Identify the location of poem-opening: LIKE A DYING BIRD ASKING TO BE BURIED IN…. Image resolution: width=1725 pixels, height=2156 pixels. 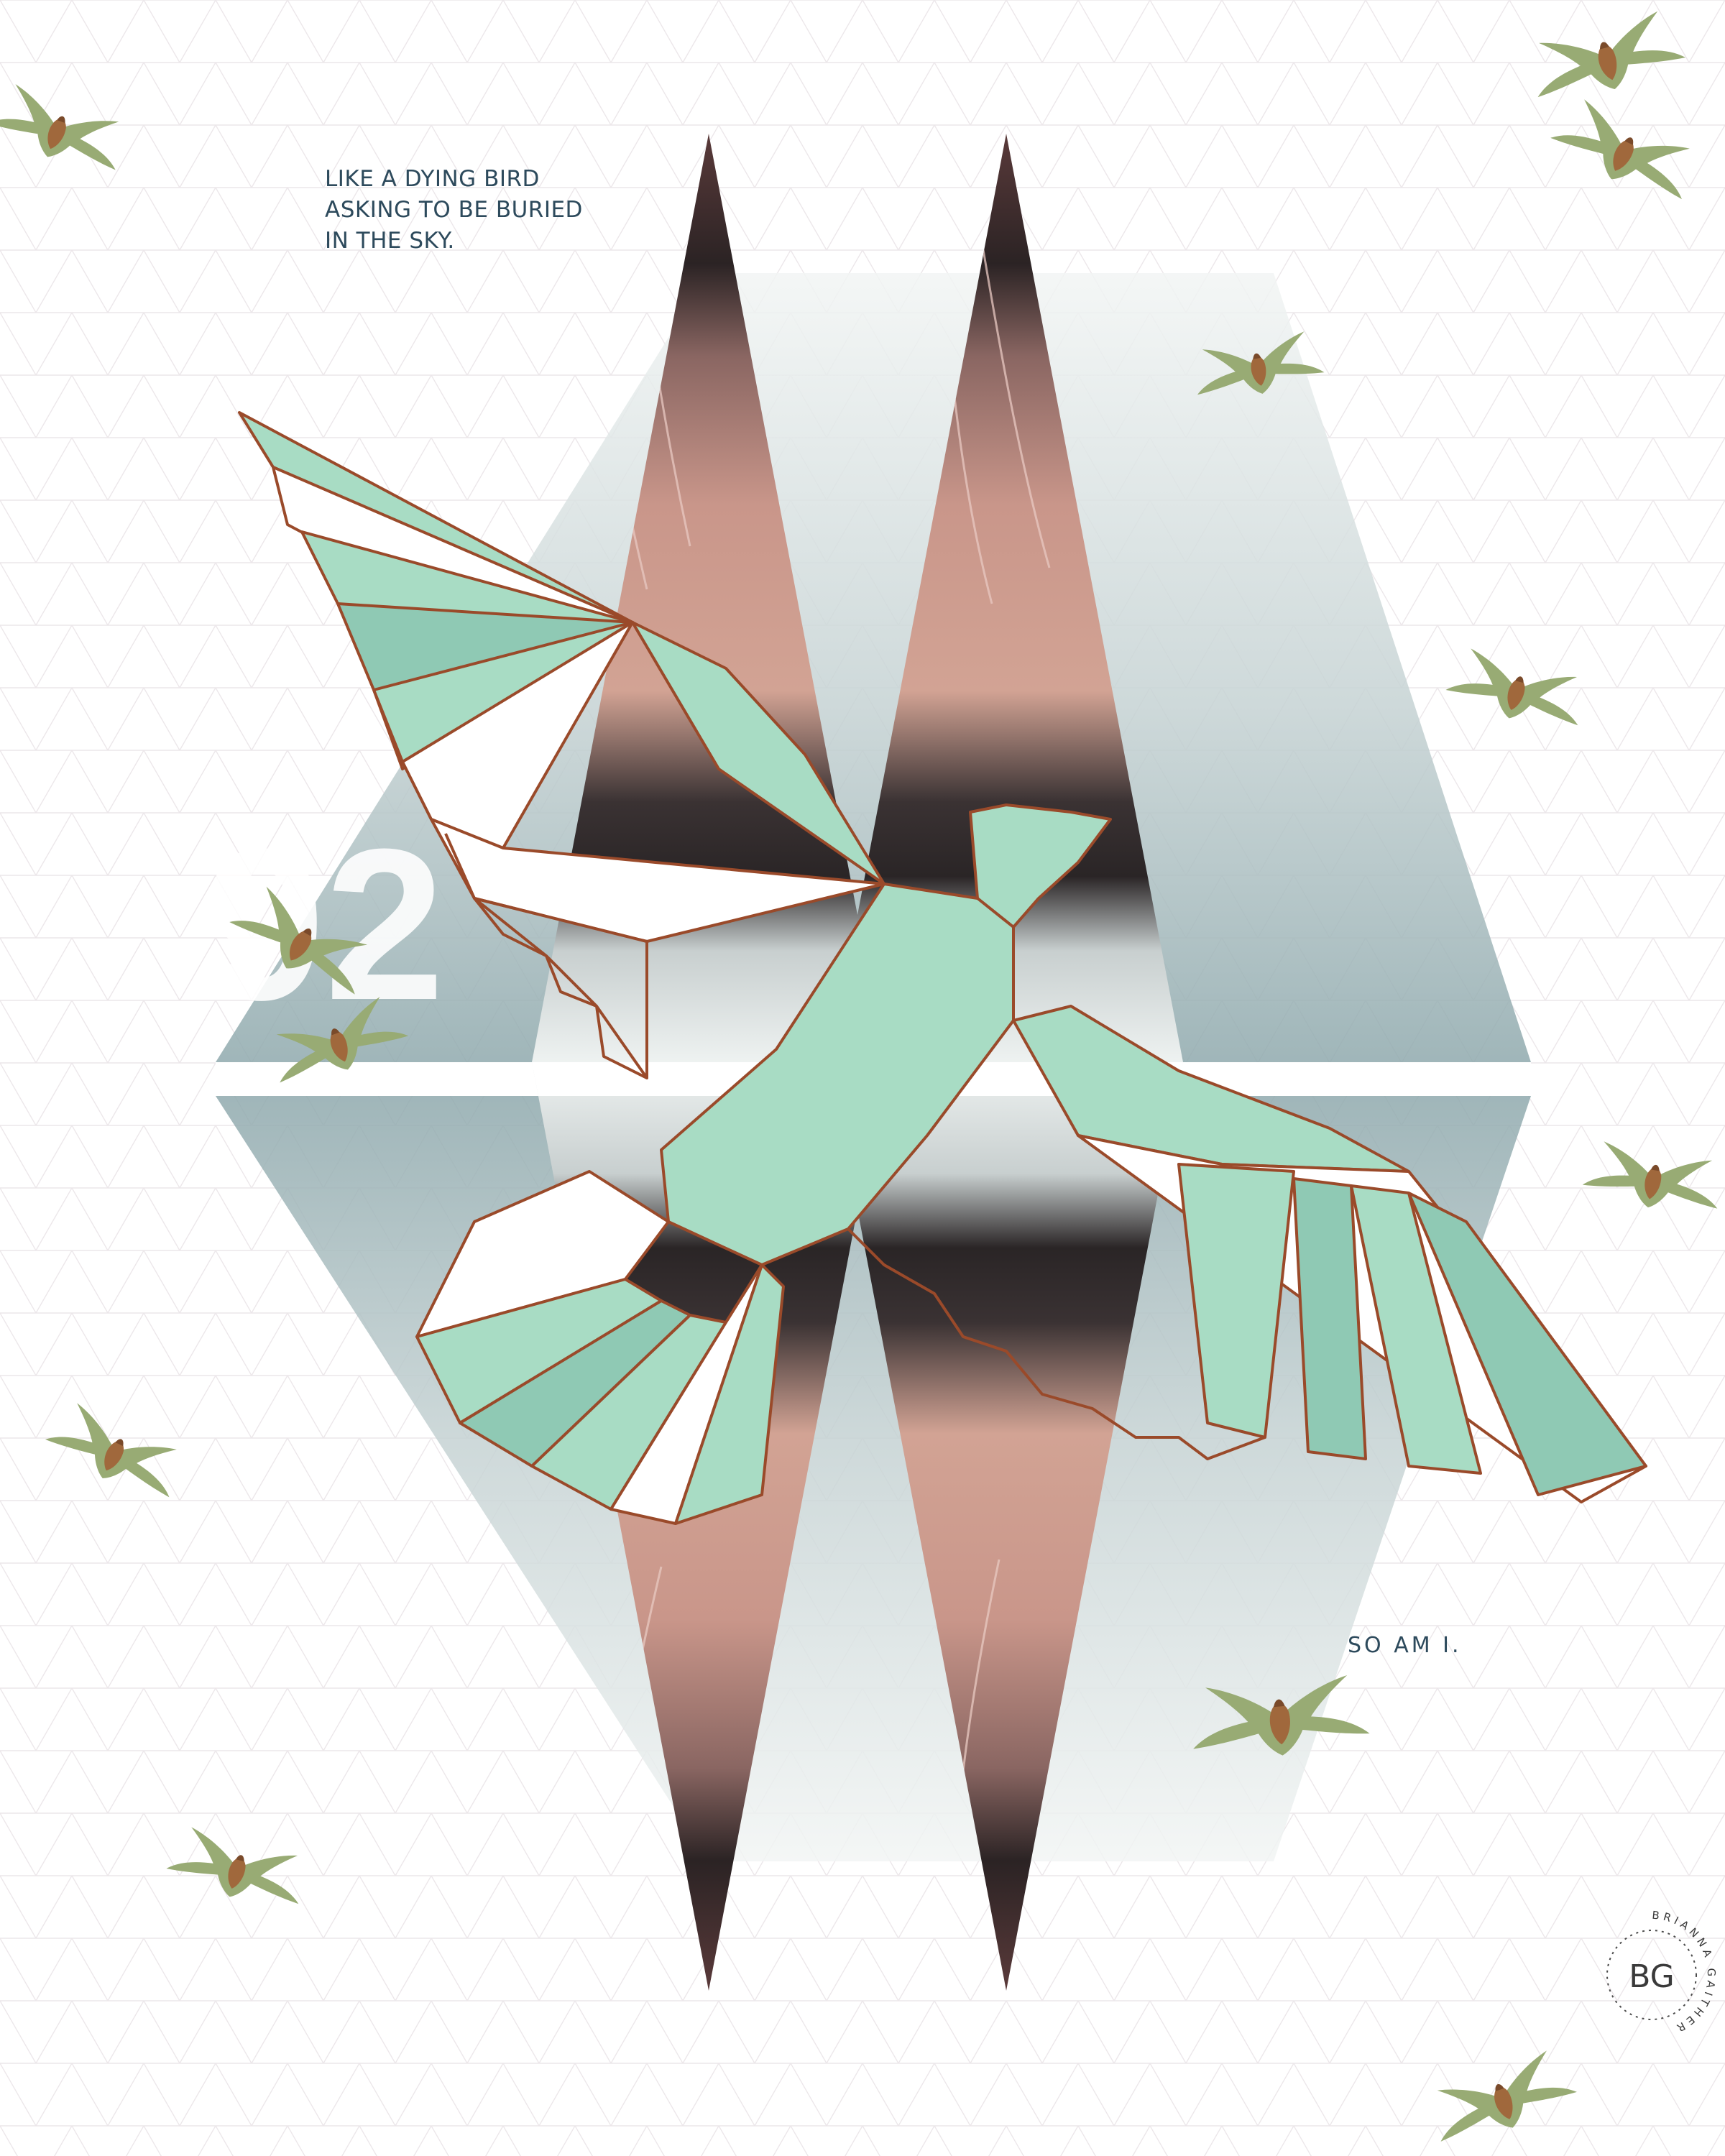
(512, 210).